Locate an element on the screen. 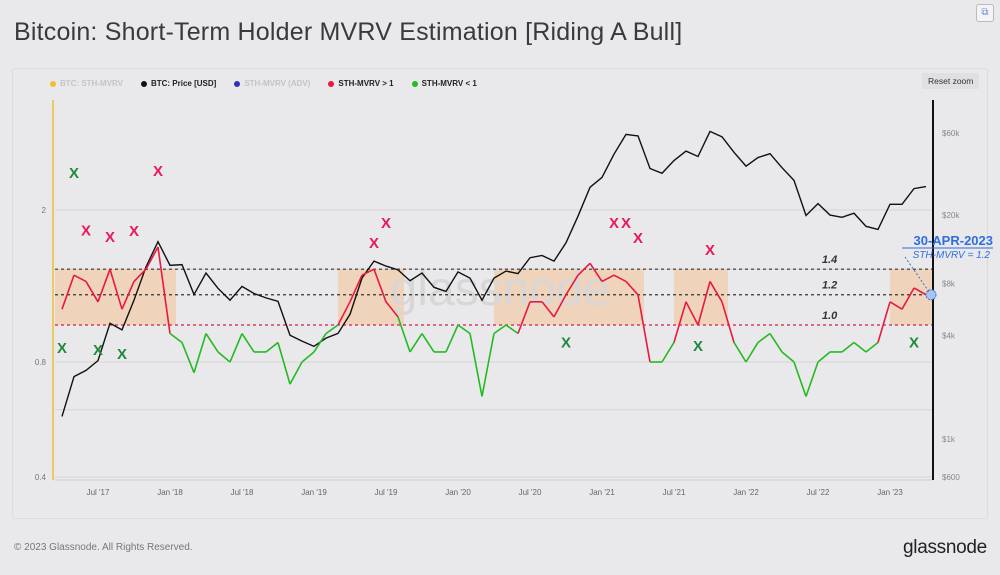 This screenshot has height=575, width=1000. y-right-tick-label: $600 is located at coordinates (951, 477).